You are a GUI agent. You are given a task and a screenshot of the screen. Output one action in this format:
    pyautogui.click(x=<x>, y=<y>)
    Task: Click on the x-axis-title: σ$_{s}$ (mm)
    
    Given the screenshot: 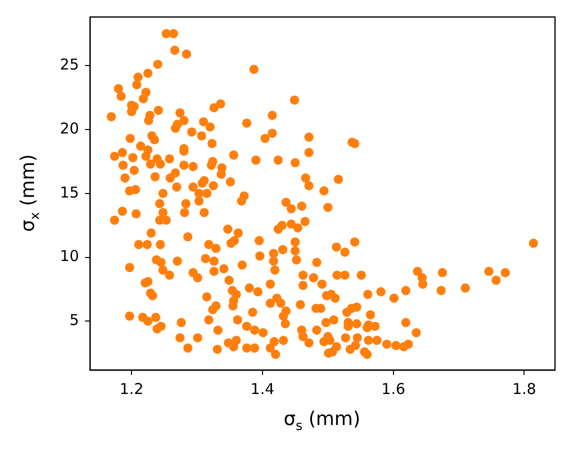 What is the action you would take?
    pyautogui.click(x=322, y=421)
    